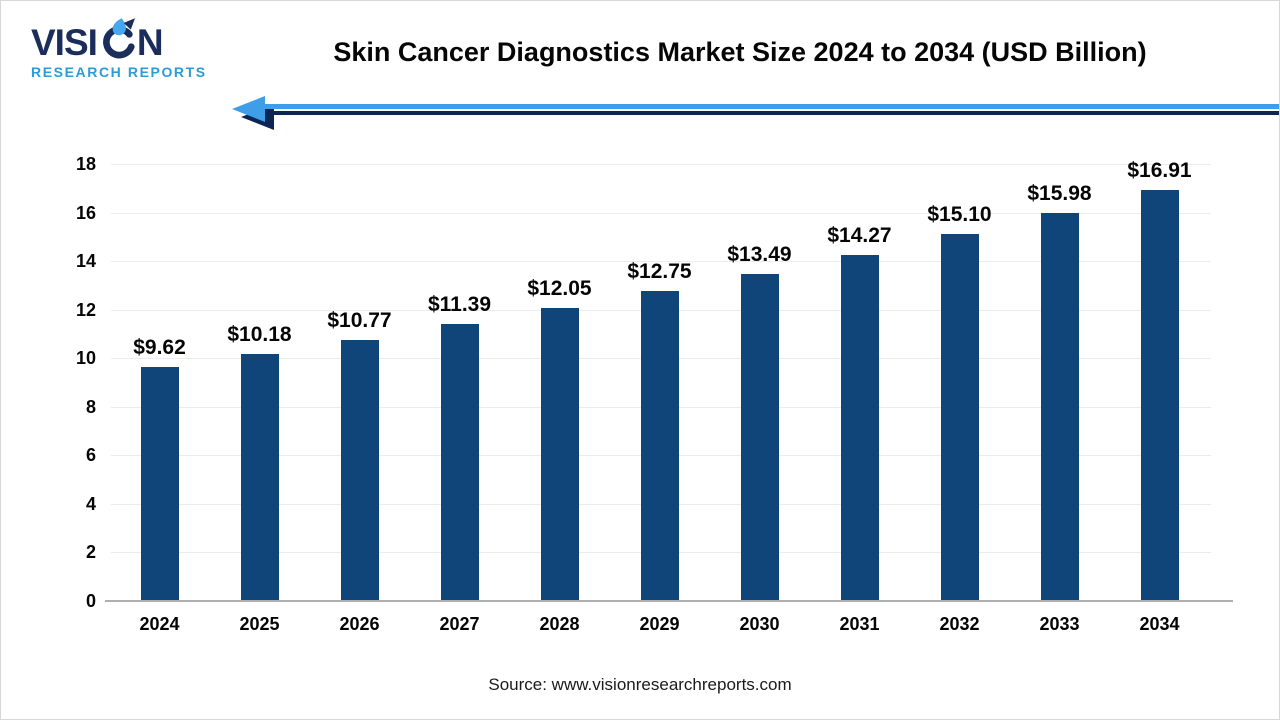 The image size is (1280, 720). Describe the element at coordinates (150, 42) in the screenshot. I see `logo-text-suffix: N` at that location.